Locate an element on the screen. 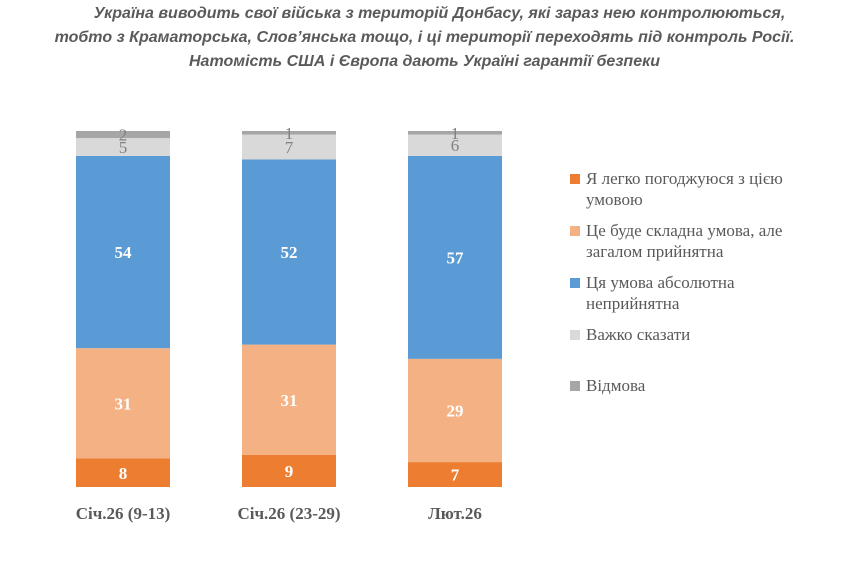 This screenshot has height=567, width=849. legend-label: Важко сказати is located at coordinates (638, 334).